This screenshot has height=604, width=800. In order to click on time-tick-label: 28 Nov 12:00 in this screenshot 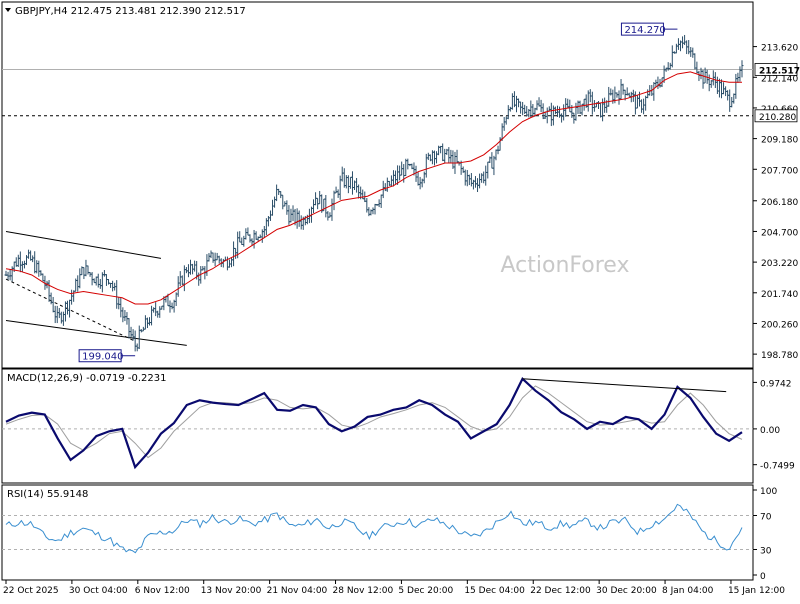, I will do `click(363, 591)`.